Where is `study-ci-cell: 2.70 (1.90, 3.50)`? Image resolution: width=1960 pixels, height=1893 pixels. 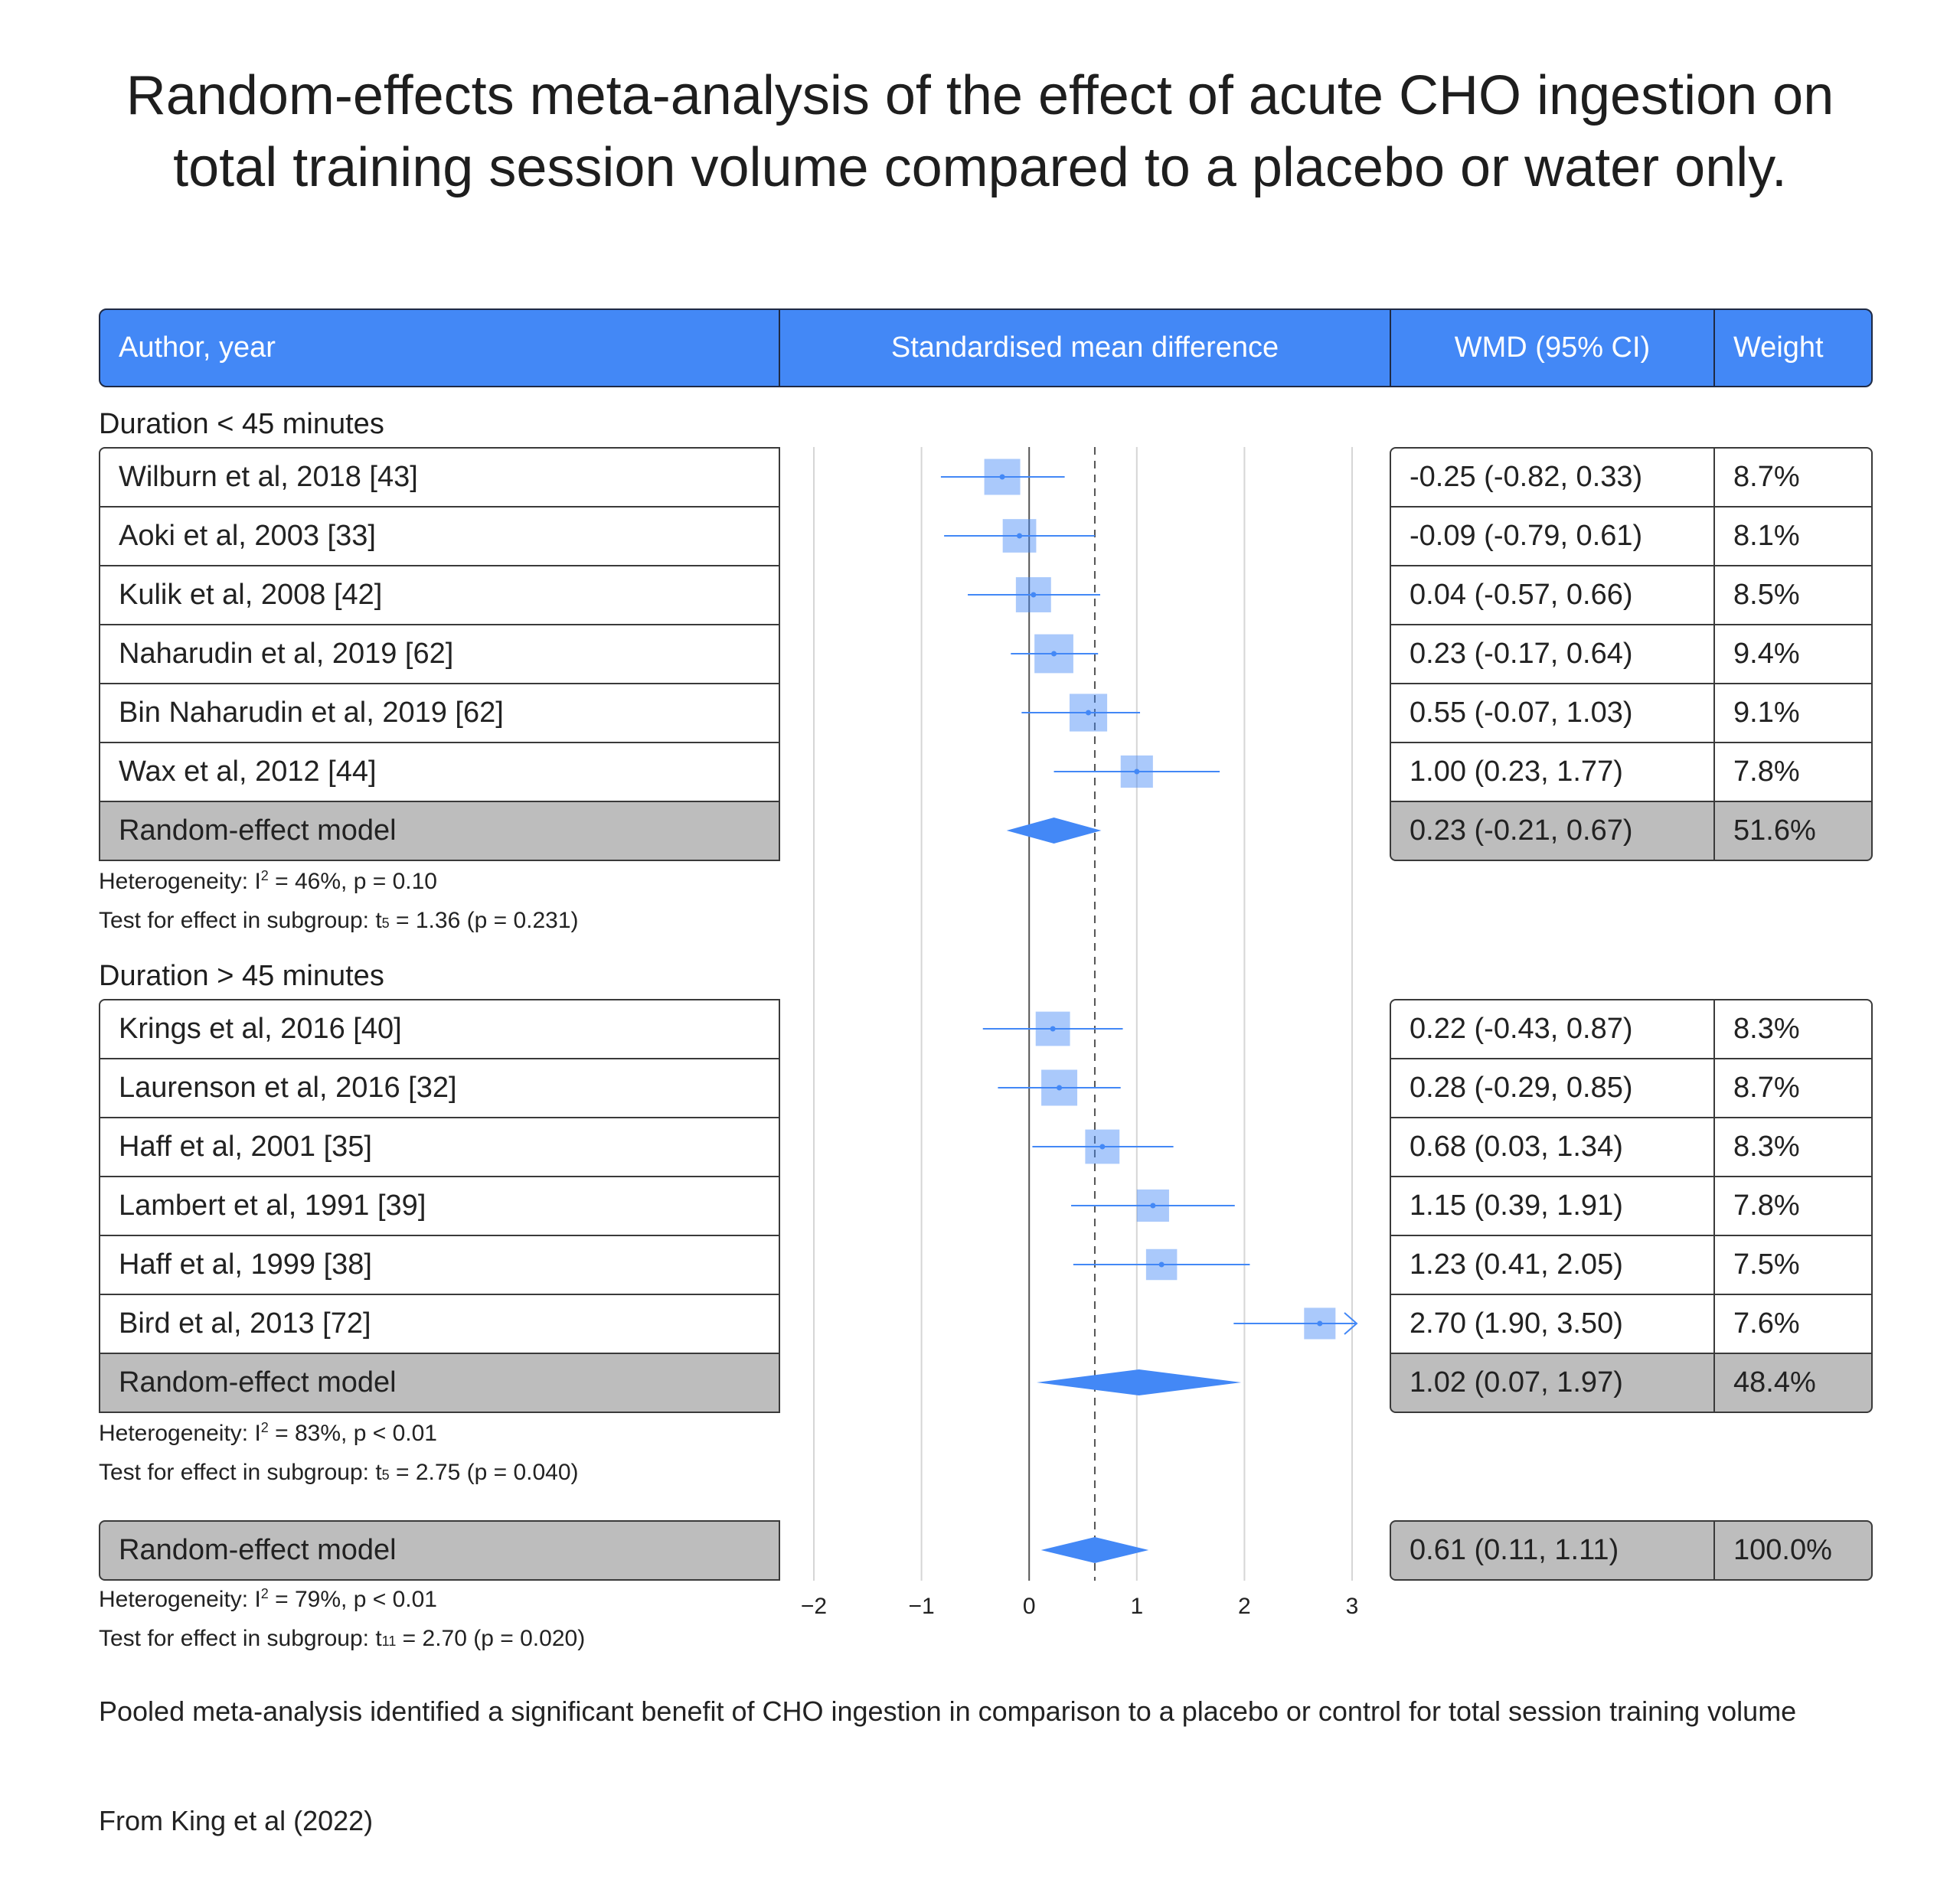 study-ci-cell: 2.70 (1.90, 3.50) is located at coordinates (1552, 1324).